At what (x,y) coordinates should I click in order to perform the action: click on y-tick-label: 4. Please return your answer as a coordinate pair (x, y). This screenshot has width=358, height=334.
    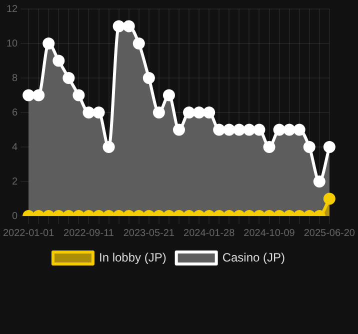
    Looking at the image, I should click on (15, 147).